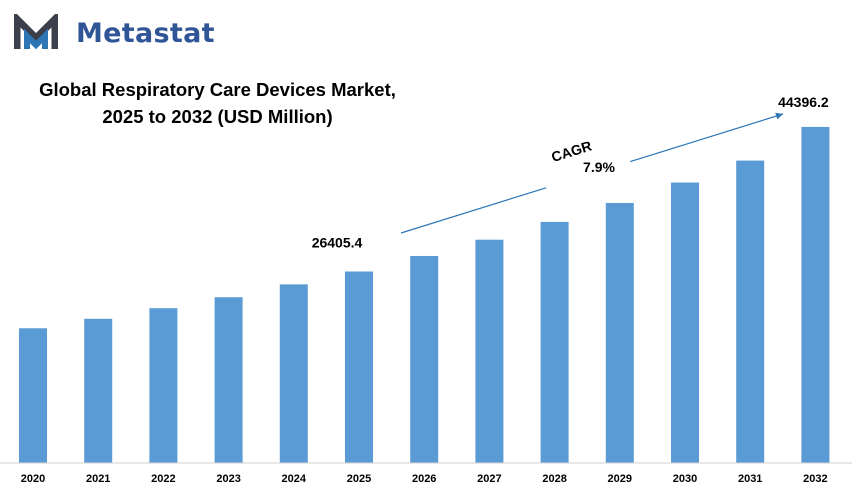 Image resolution: width=852 pixels, height=486 pixels. Describe the element at coordinates (294, 479) in the screenshot. I see `x-tick-label: 2024` at that location.